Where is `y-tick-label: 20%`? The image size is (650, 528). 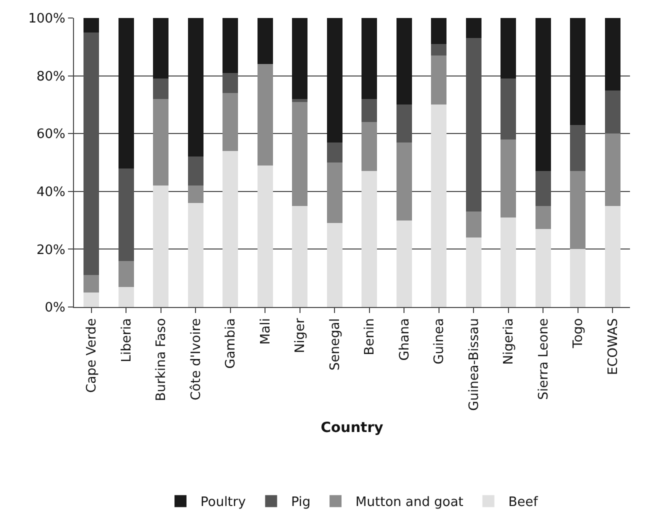 y-tick-label: 20% is located at coordinates (51, 250).